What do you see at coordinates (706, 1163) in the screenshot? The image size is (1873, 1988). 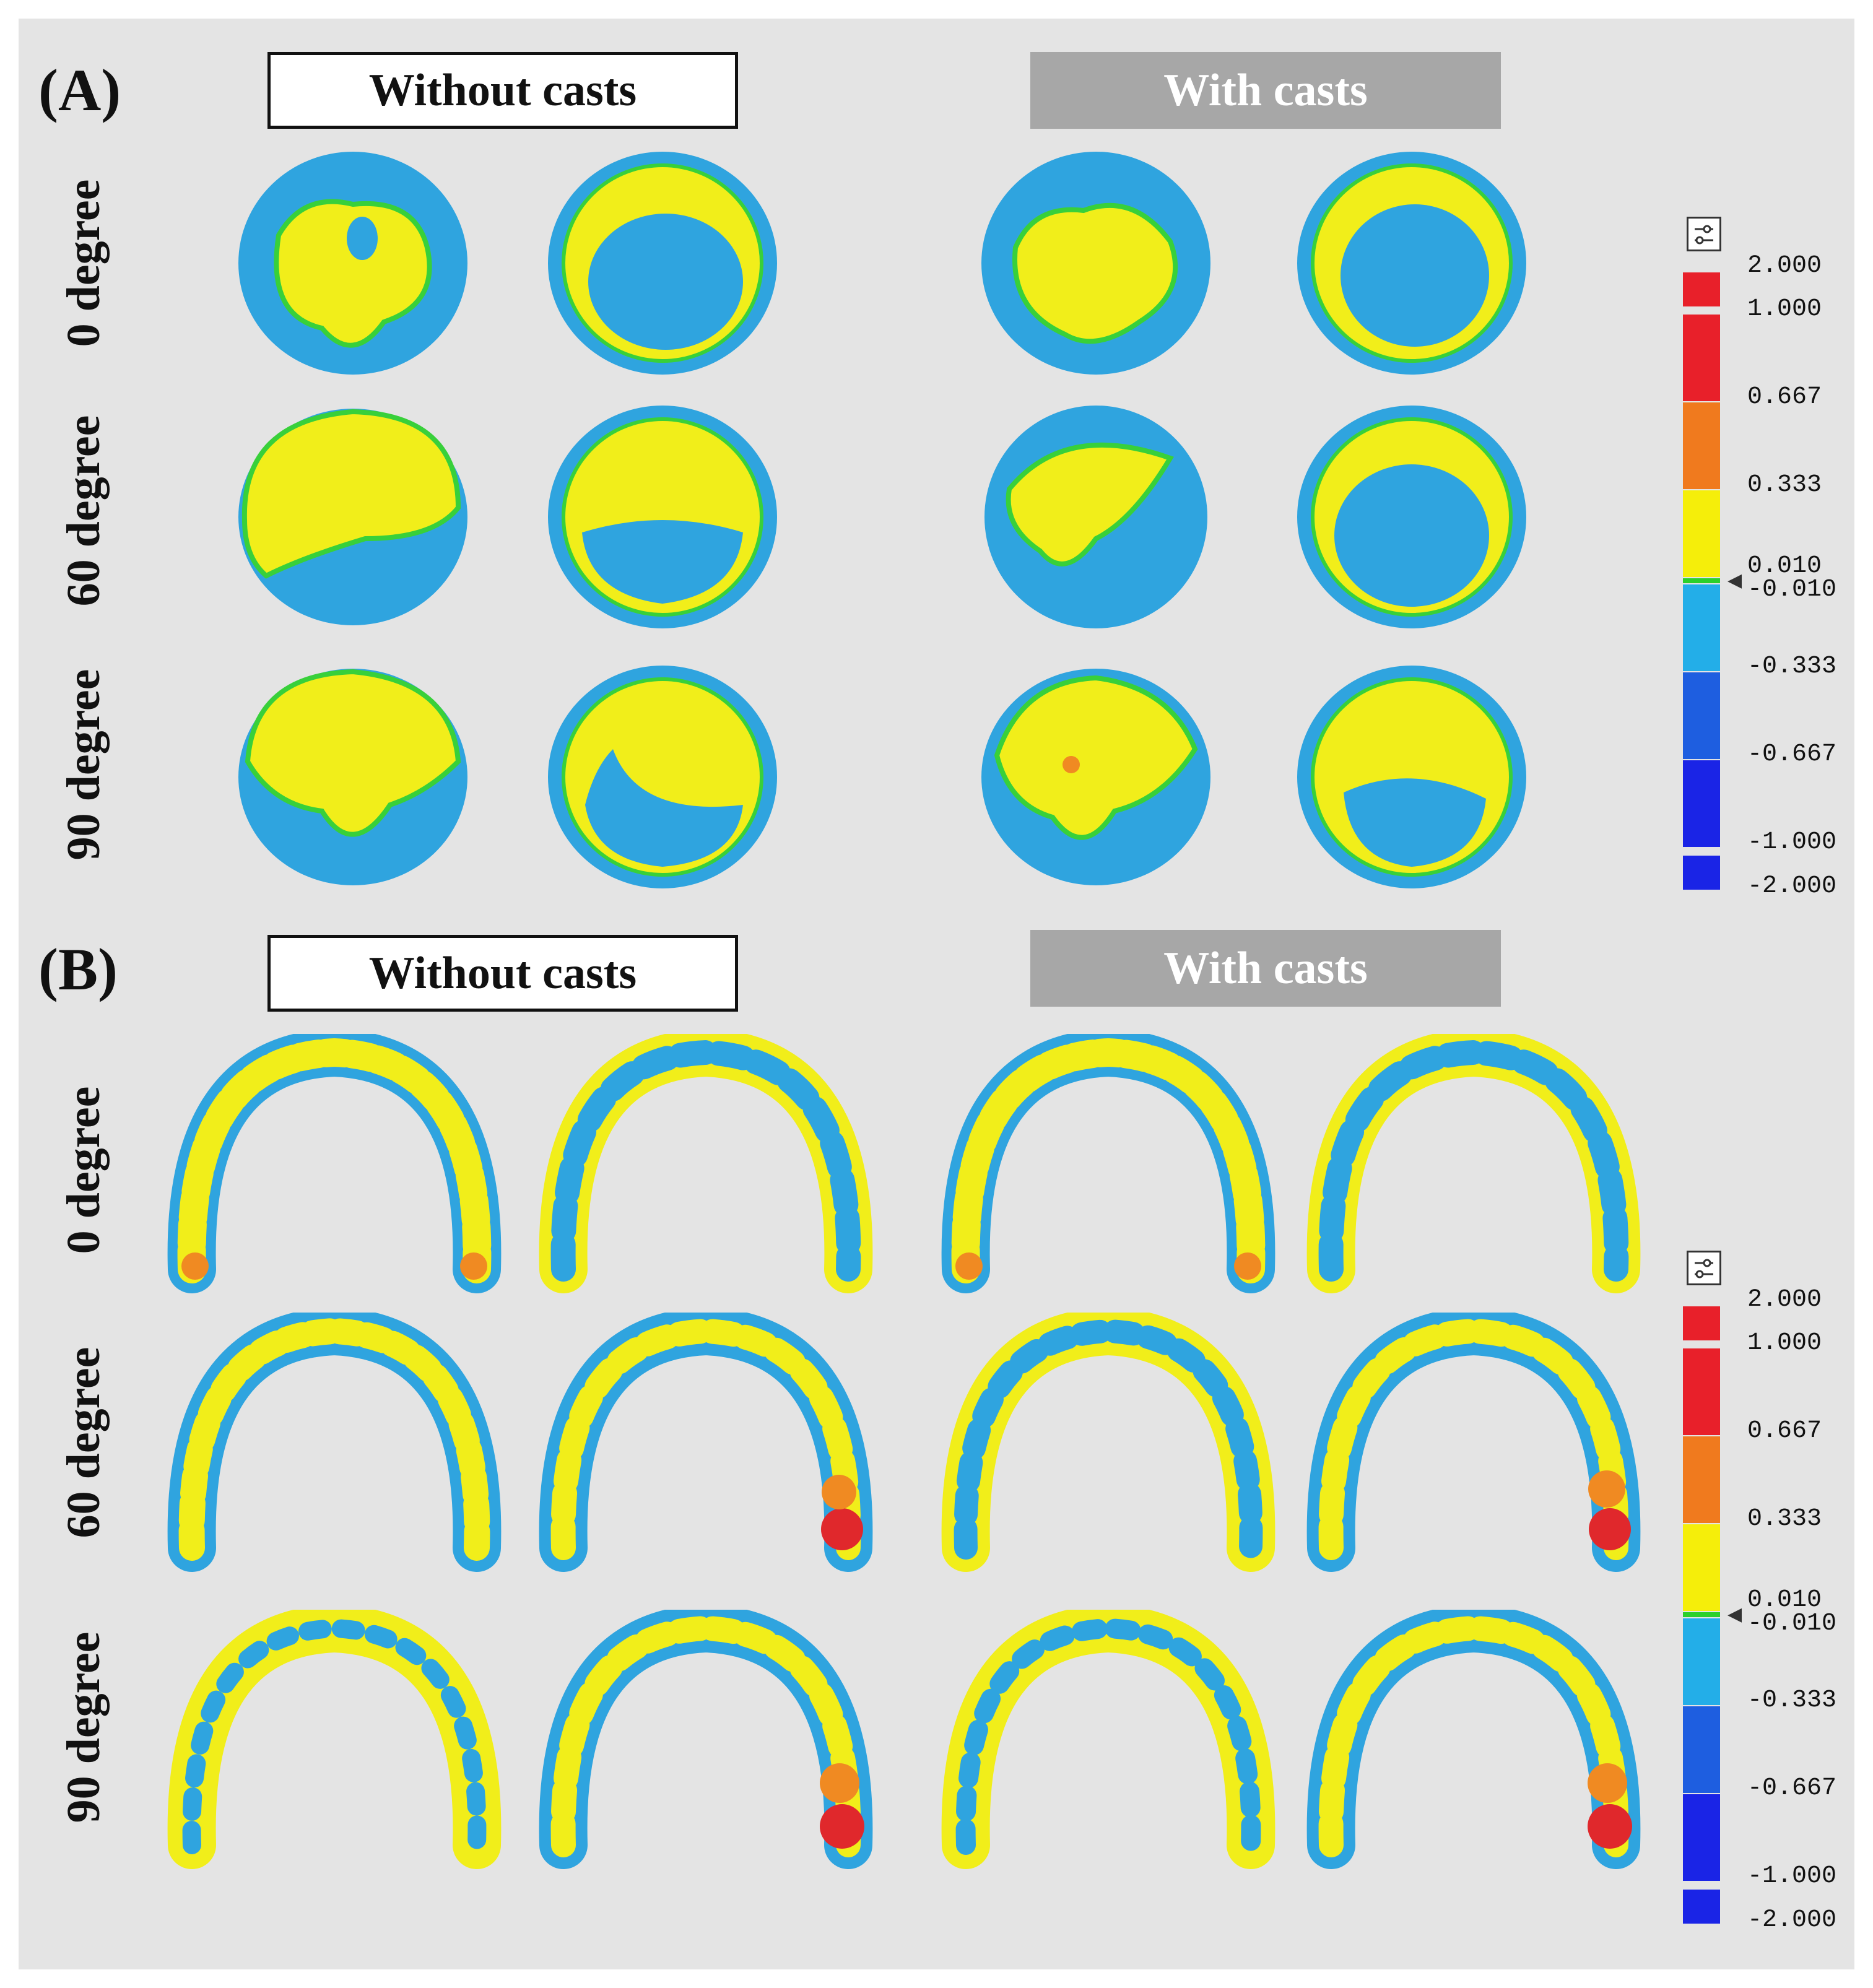 I see `arch-inner-nocast-0deg` at bounding box center [706, 1163].